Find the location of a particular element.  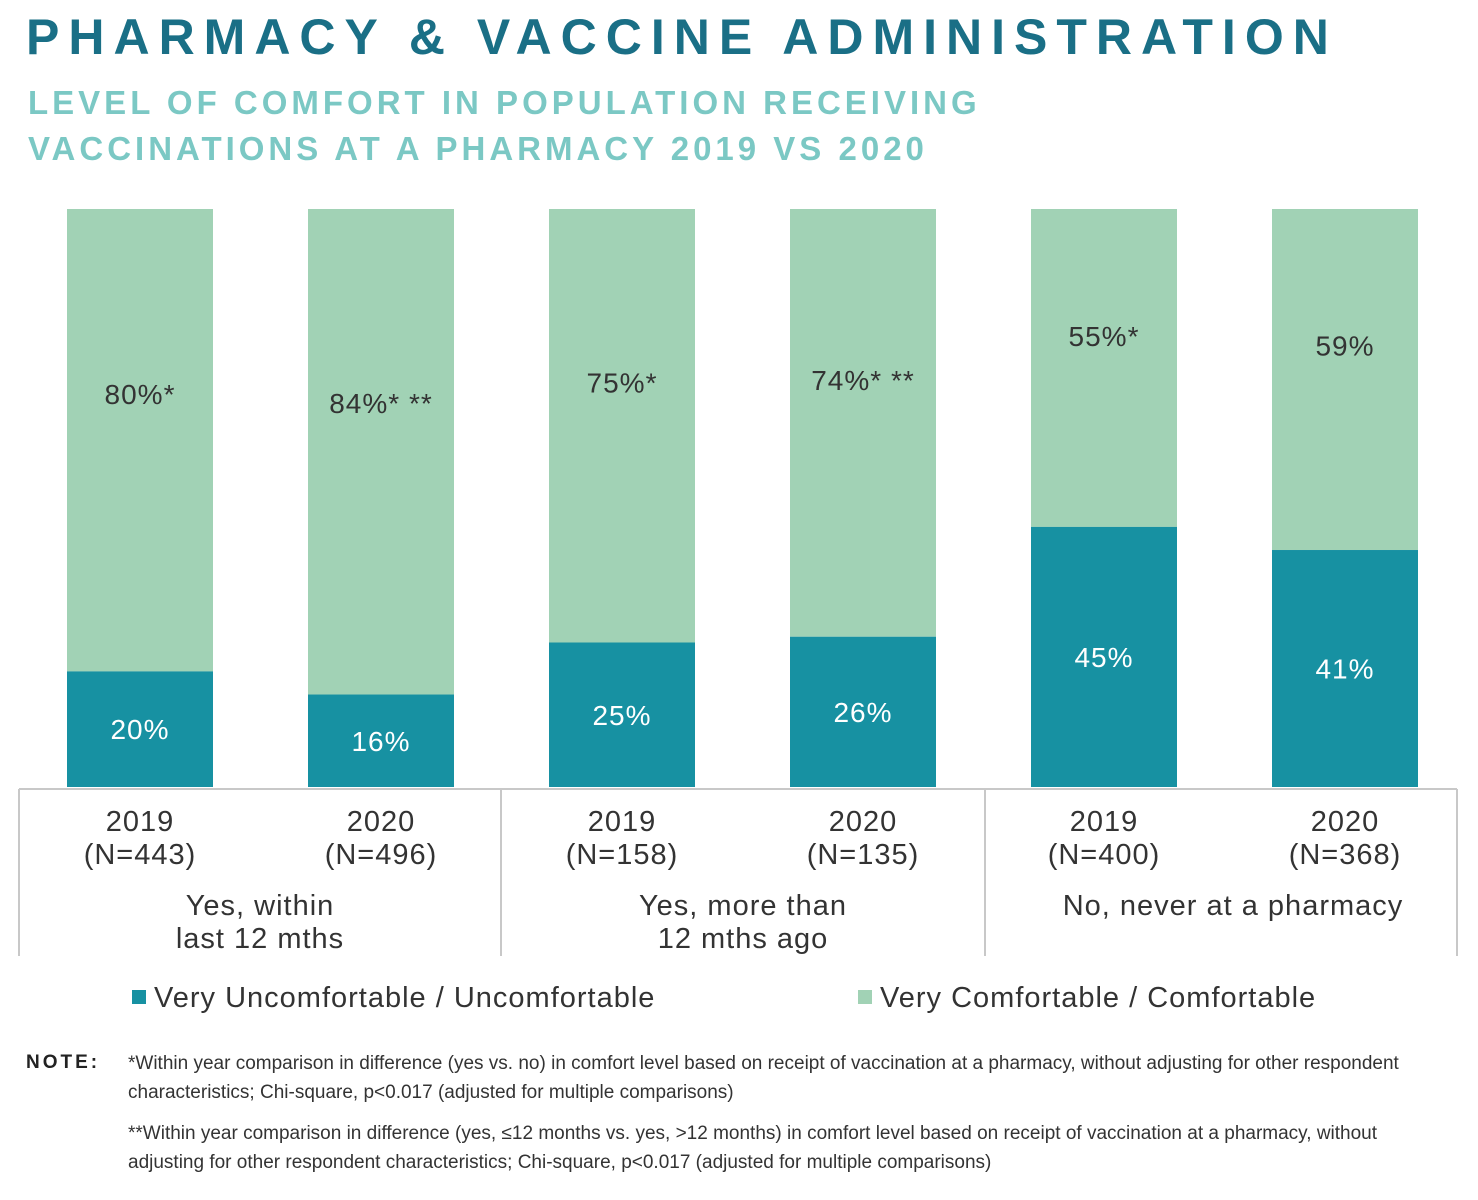

data-label-uncomfortable: 25% is located at coordinates (621, 715).